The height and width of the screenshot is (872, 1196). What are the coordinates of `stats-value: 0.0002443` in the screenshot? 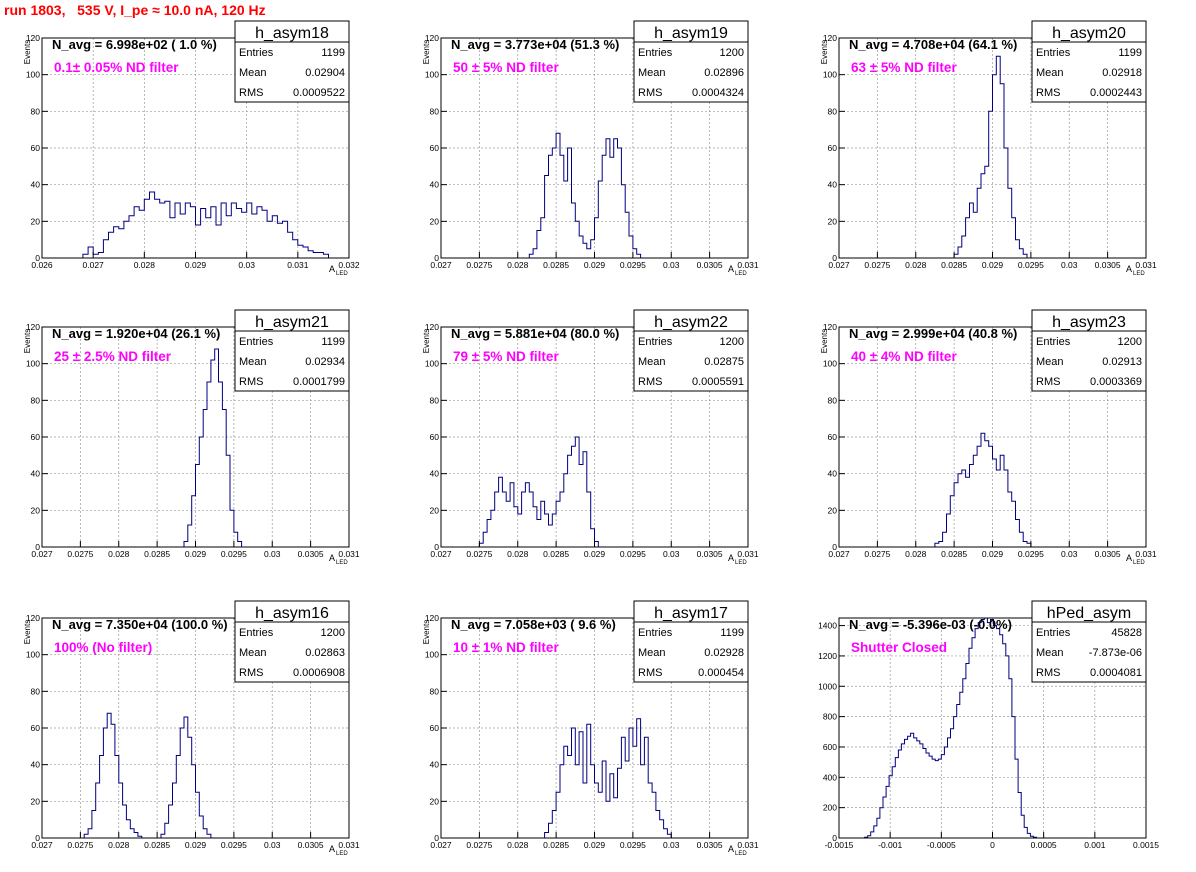 It's located at (1116, 93).